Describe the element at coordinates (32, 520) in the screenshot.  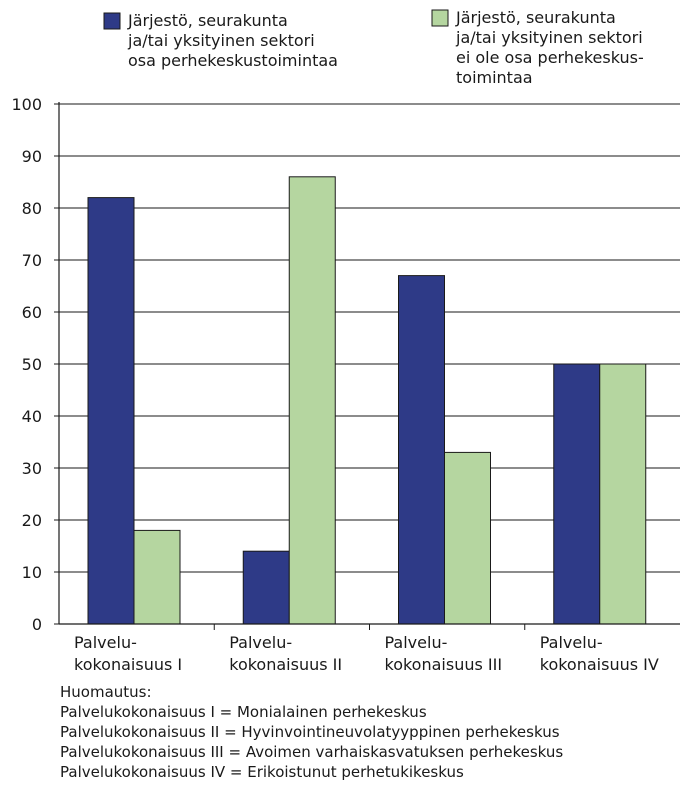
I see `y-tick-label: 20` at that location.